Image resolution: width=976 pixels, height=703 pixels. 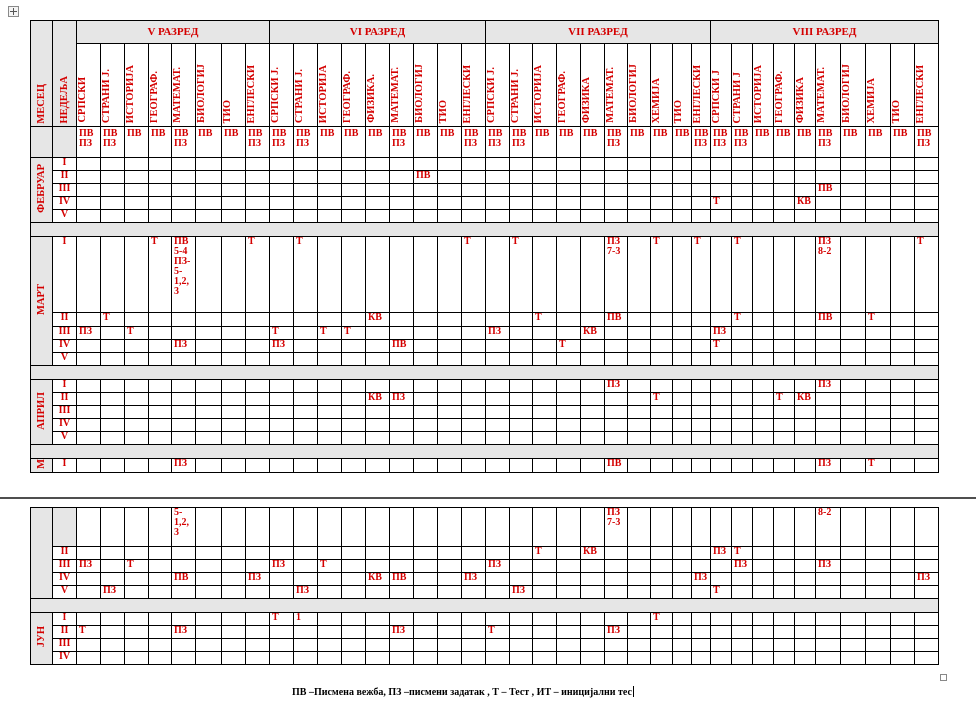 What do you see at coordinates (592, 553) in the screenshot?
I see `table-cell: КВ` at bounding box center [592, 553].